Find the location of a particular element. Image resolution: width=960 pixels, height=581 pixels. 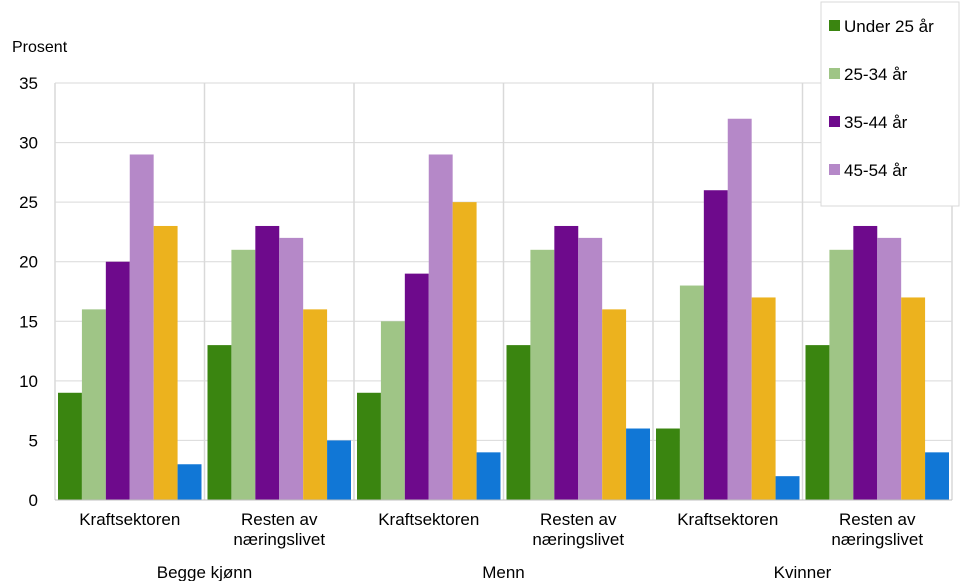

y-tick-label: 0 is located at coordinates (33, 500).